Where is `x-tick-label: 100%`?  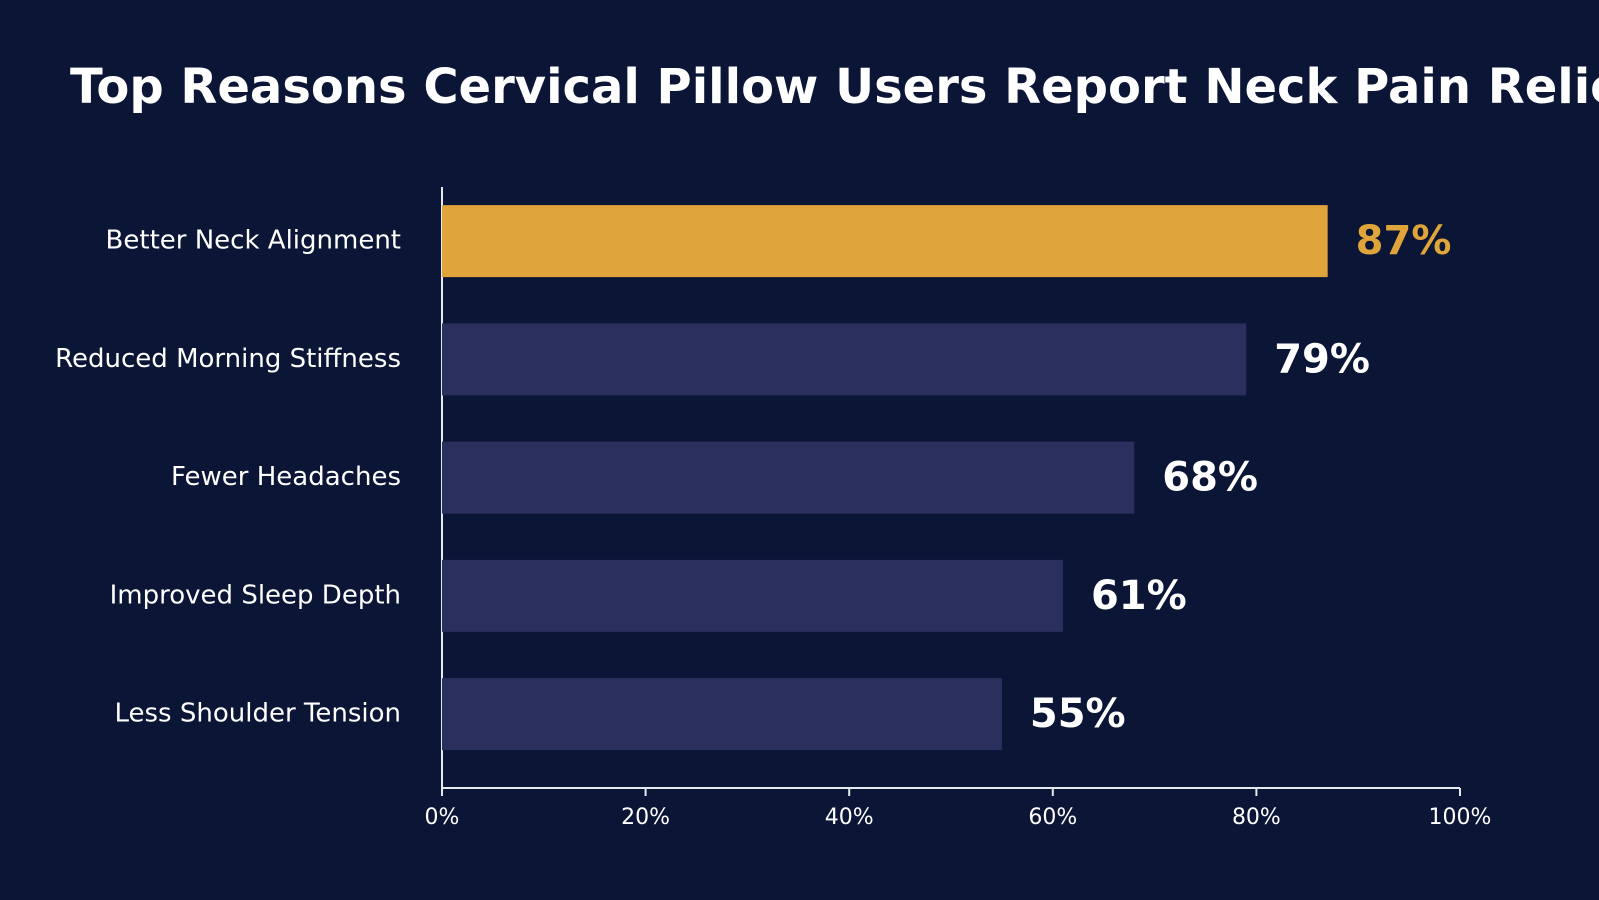
x-tick-label: 100% is located at coordinates (1460, 817).